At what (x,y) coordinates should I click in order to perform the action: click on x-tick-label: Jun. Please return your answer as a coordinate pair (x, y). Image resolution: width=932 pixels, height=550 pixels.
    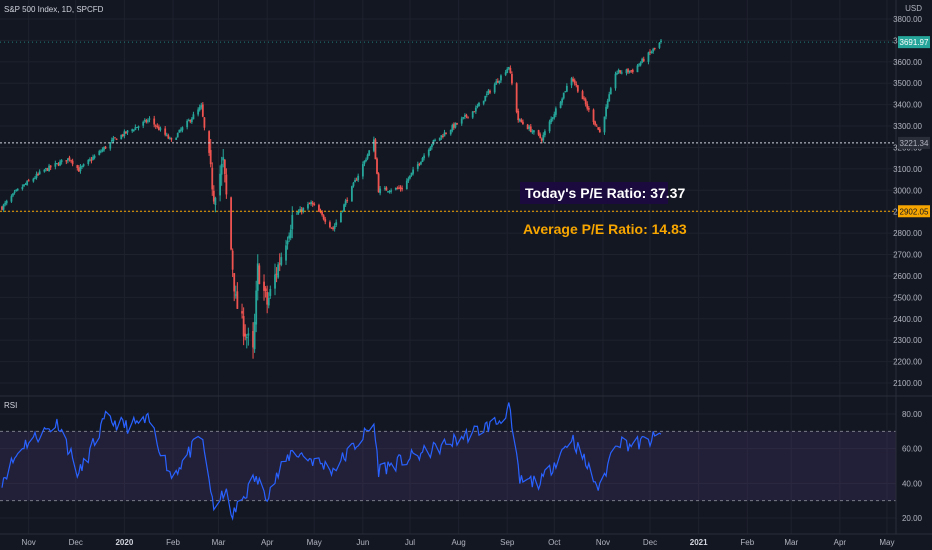
    Looking at the image, I should click on (362, 542).